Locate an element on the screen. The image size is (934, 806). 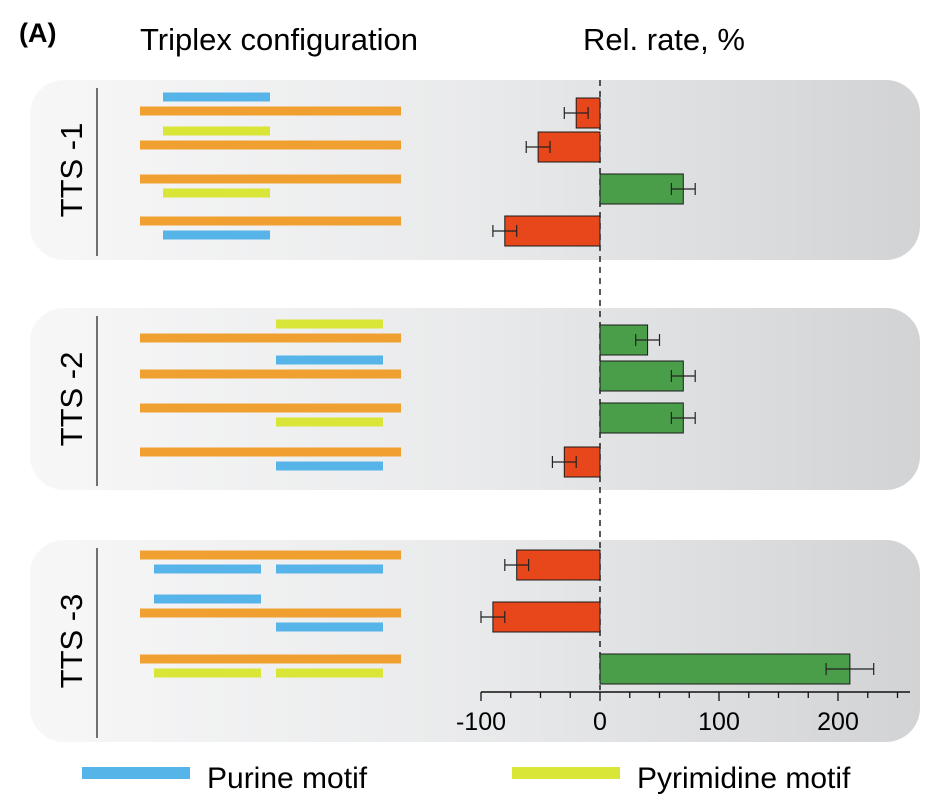
configuration-header: Triplex configuration is located at coordinates (279, 39).